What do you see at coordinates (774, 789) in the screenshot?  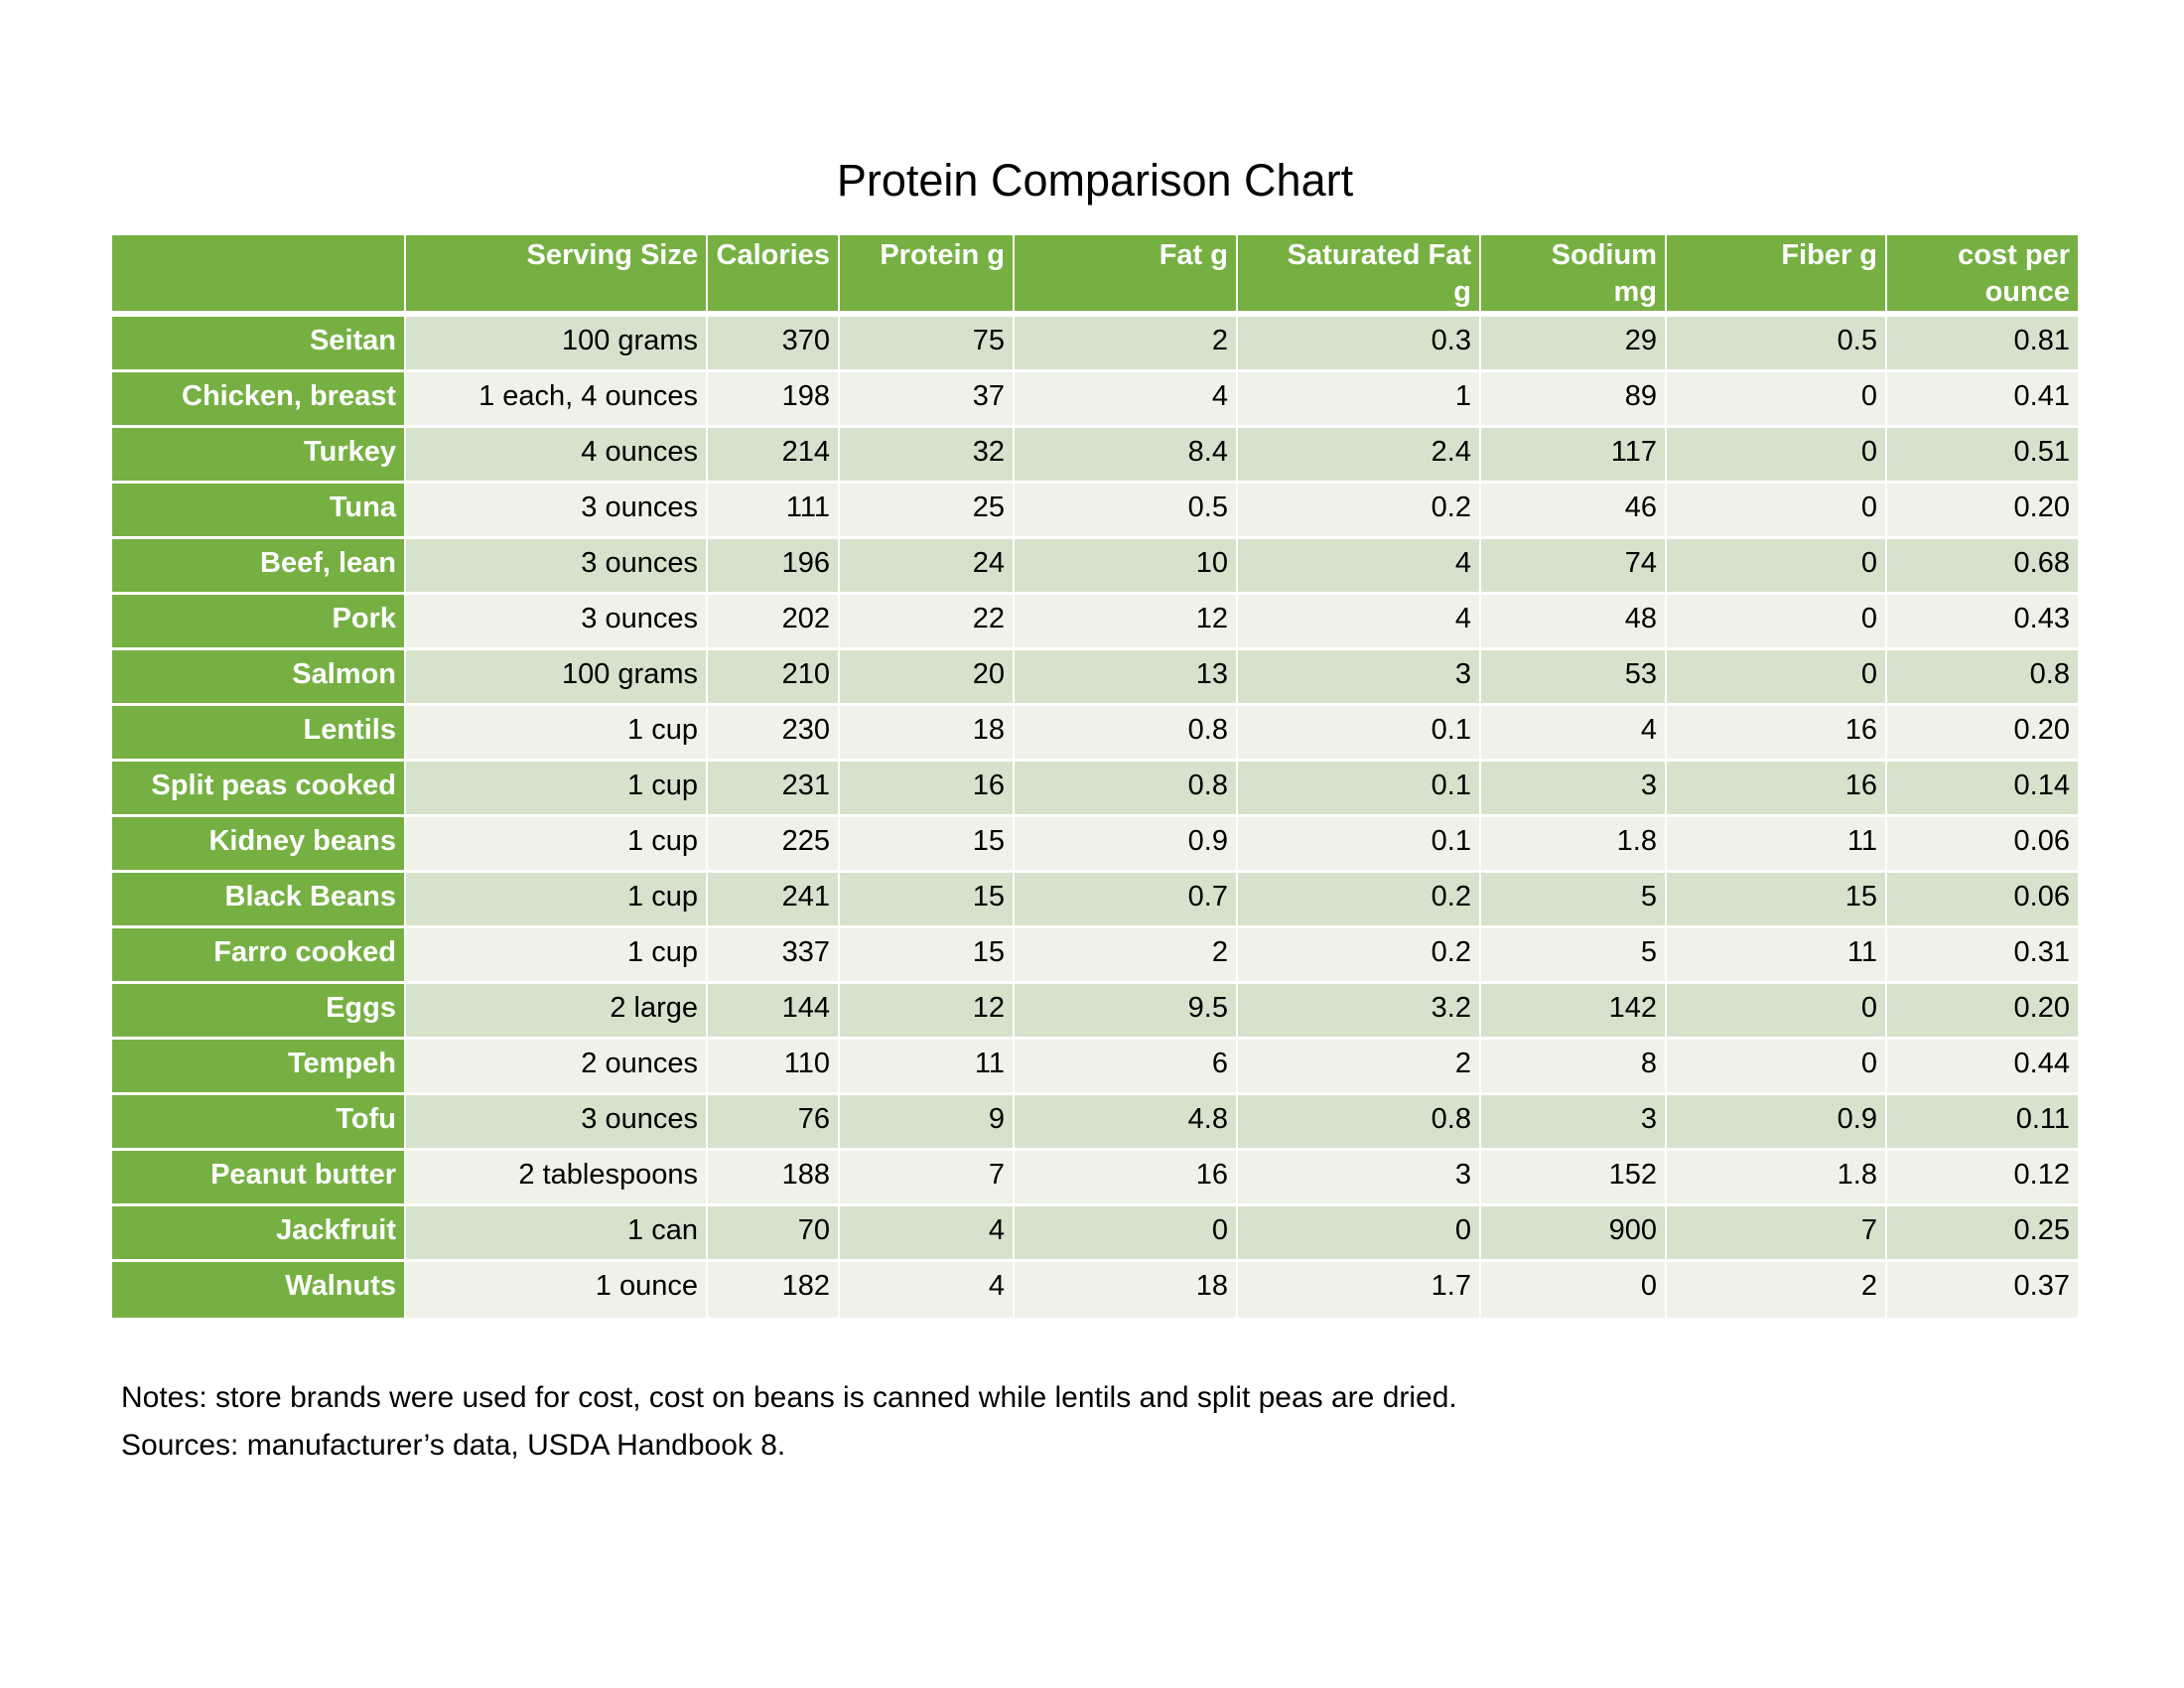 I see `data-cell: 231` at bounding box center [774, 789].